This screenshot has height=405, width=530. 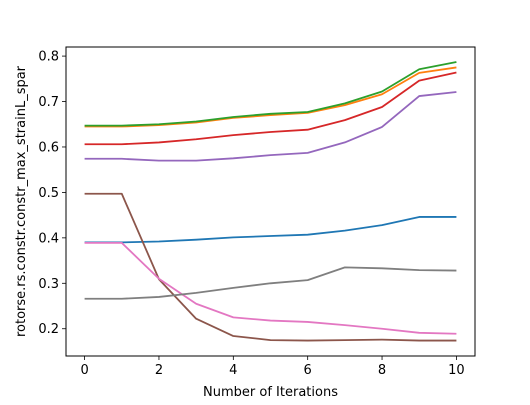 What do you see at coordinates (159, 370) in the screenshot?
I see `x-tick-label: 2` at bounding box center [159, 370].